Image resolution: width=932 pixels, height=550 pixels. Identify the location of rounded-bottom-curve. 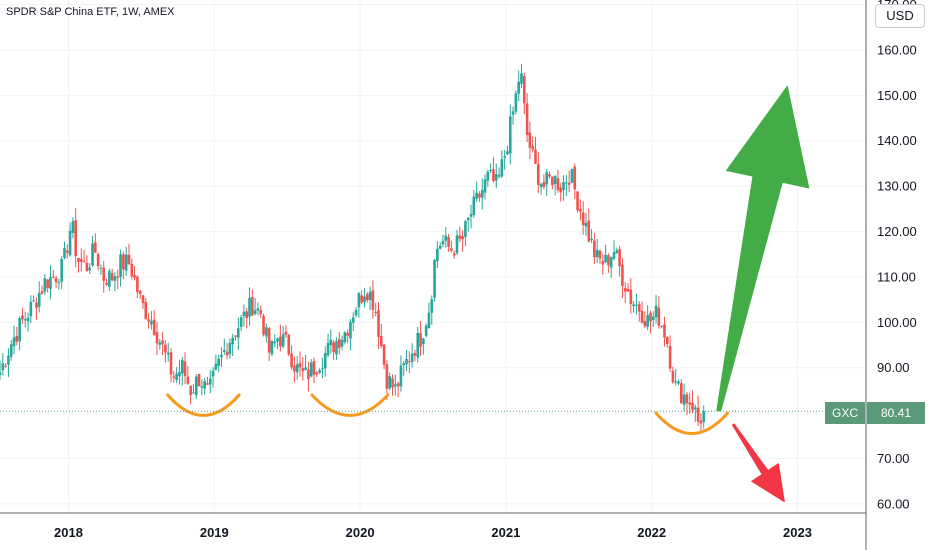
(350, 405).